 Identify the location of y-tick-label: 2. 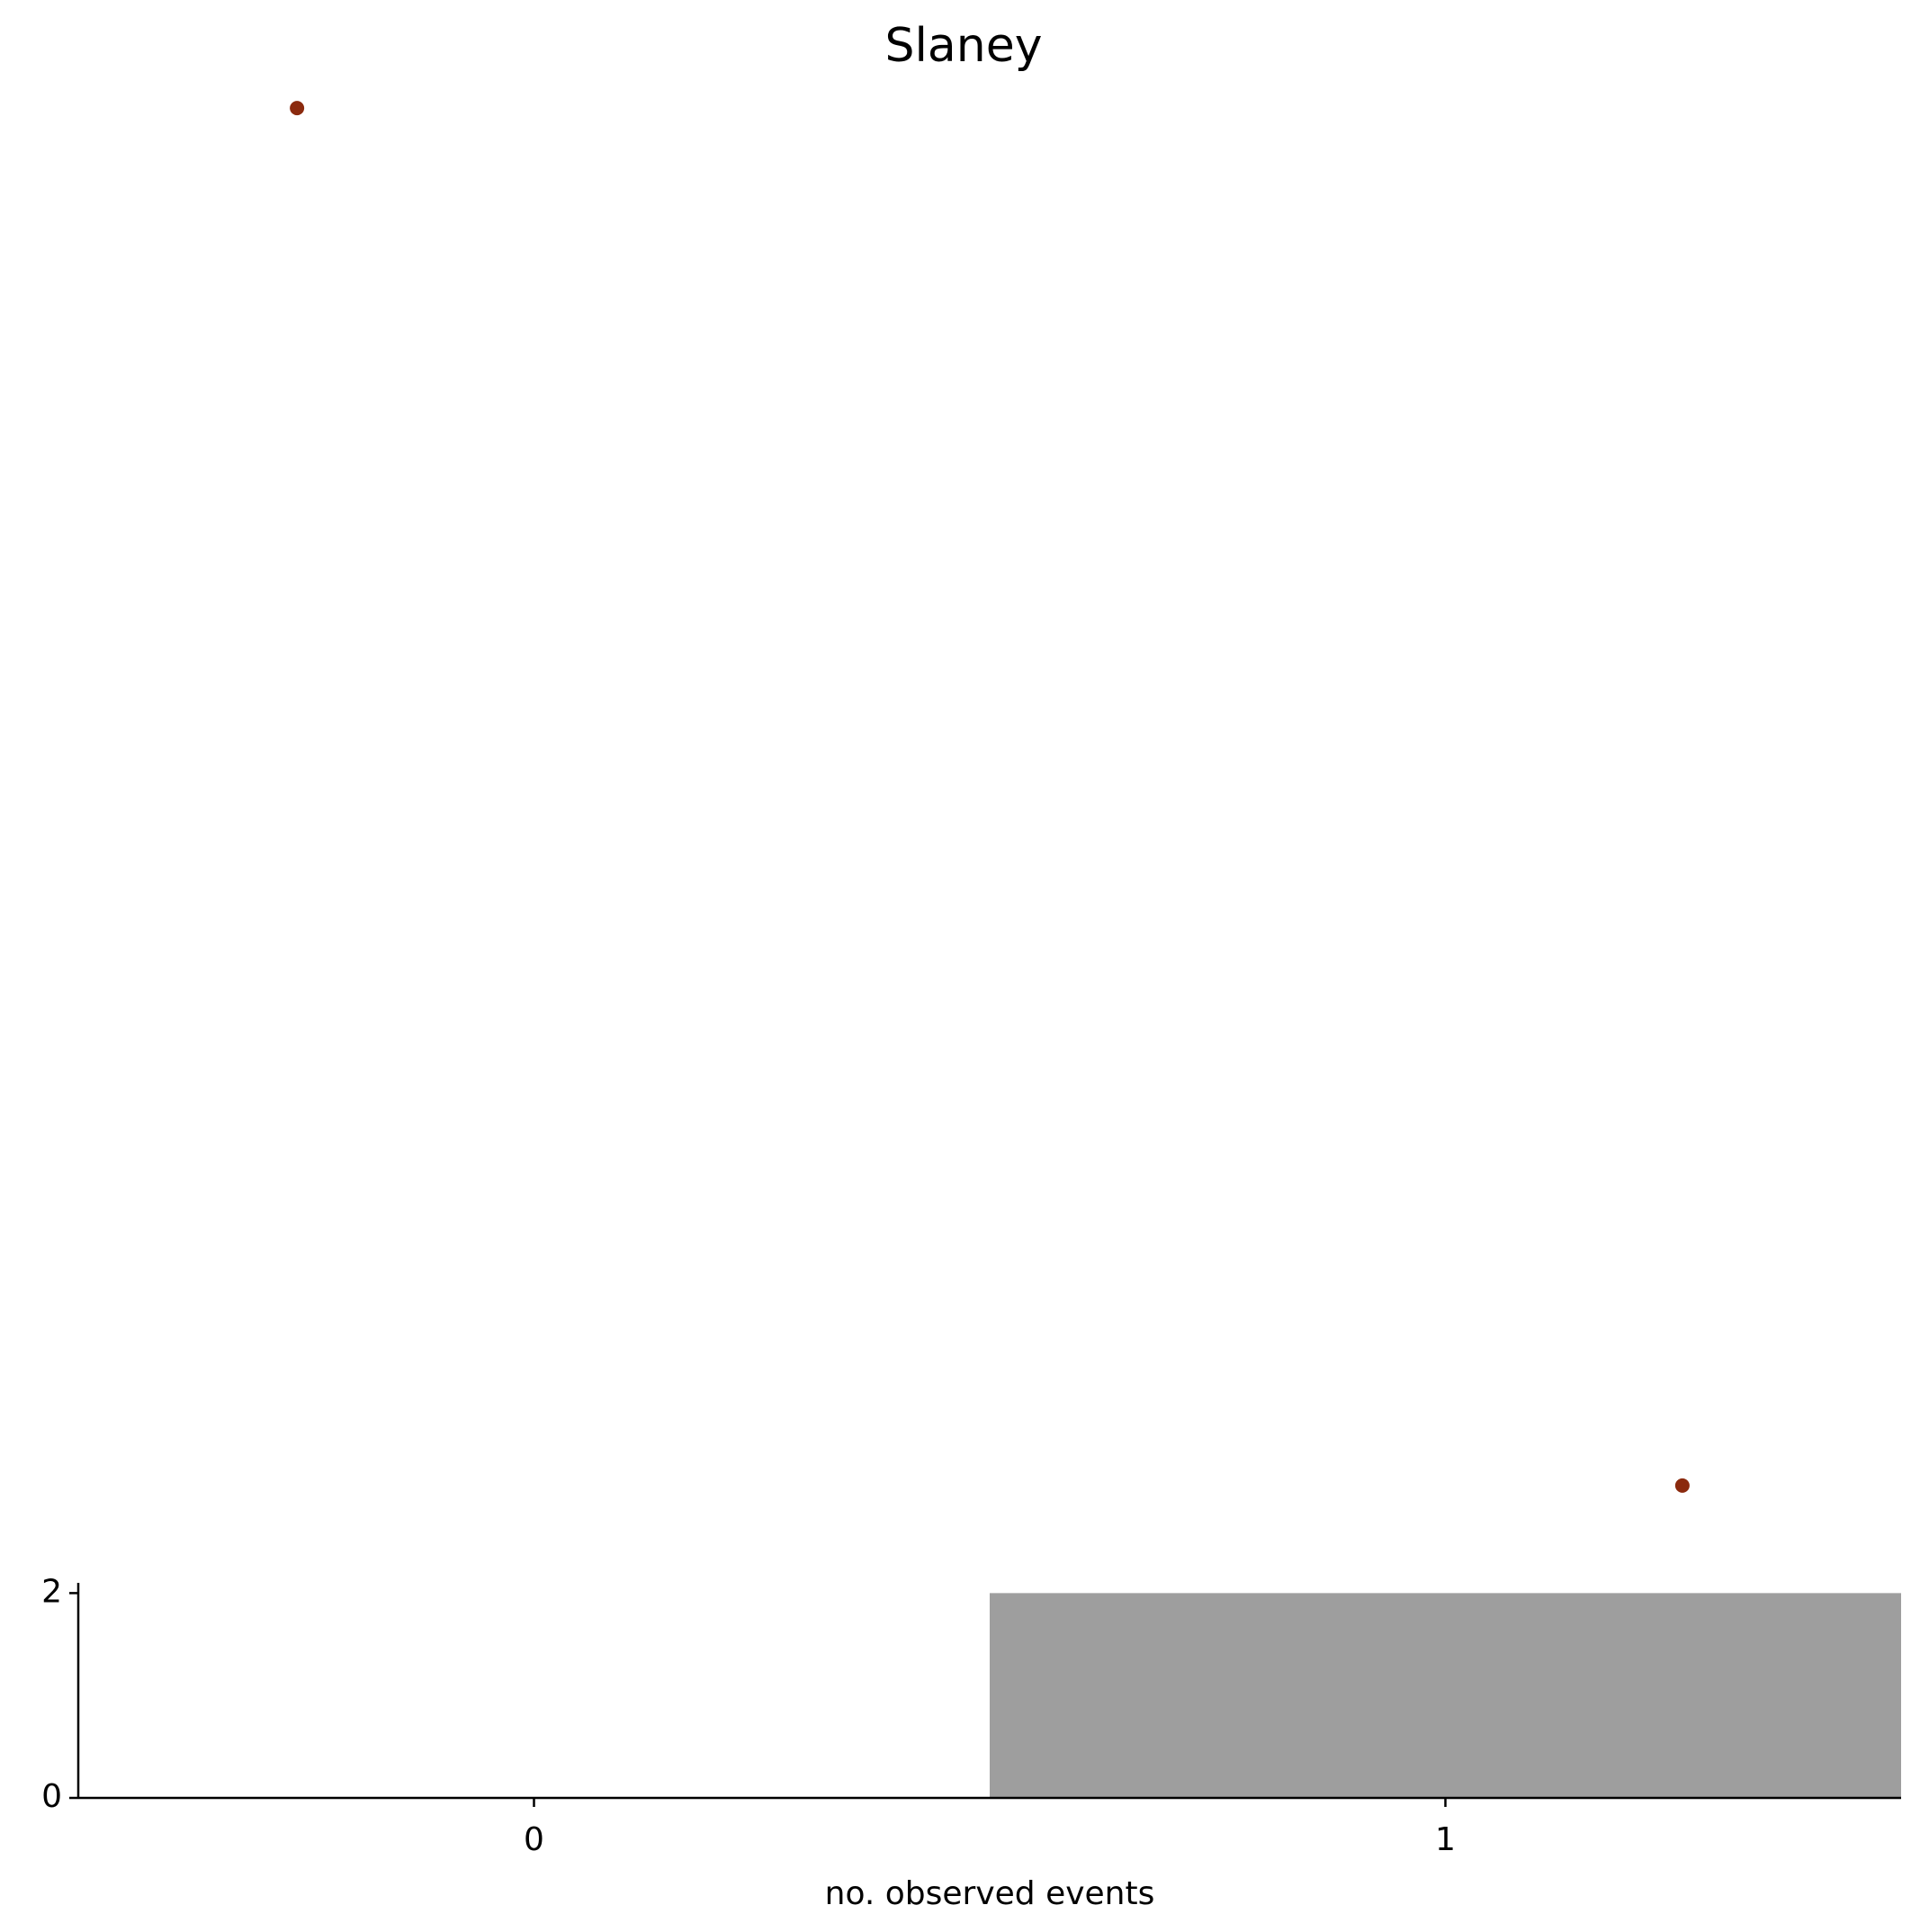
(51, 1591).